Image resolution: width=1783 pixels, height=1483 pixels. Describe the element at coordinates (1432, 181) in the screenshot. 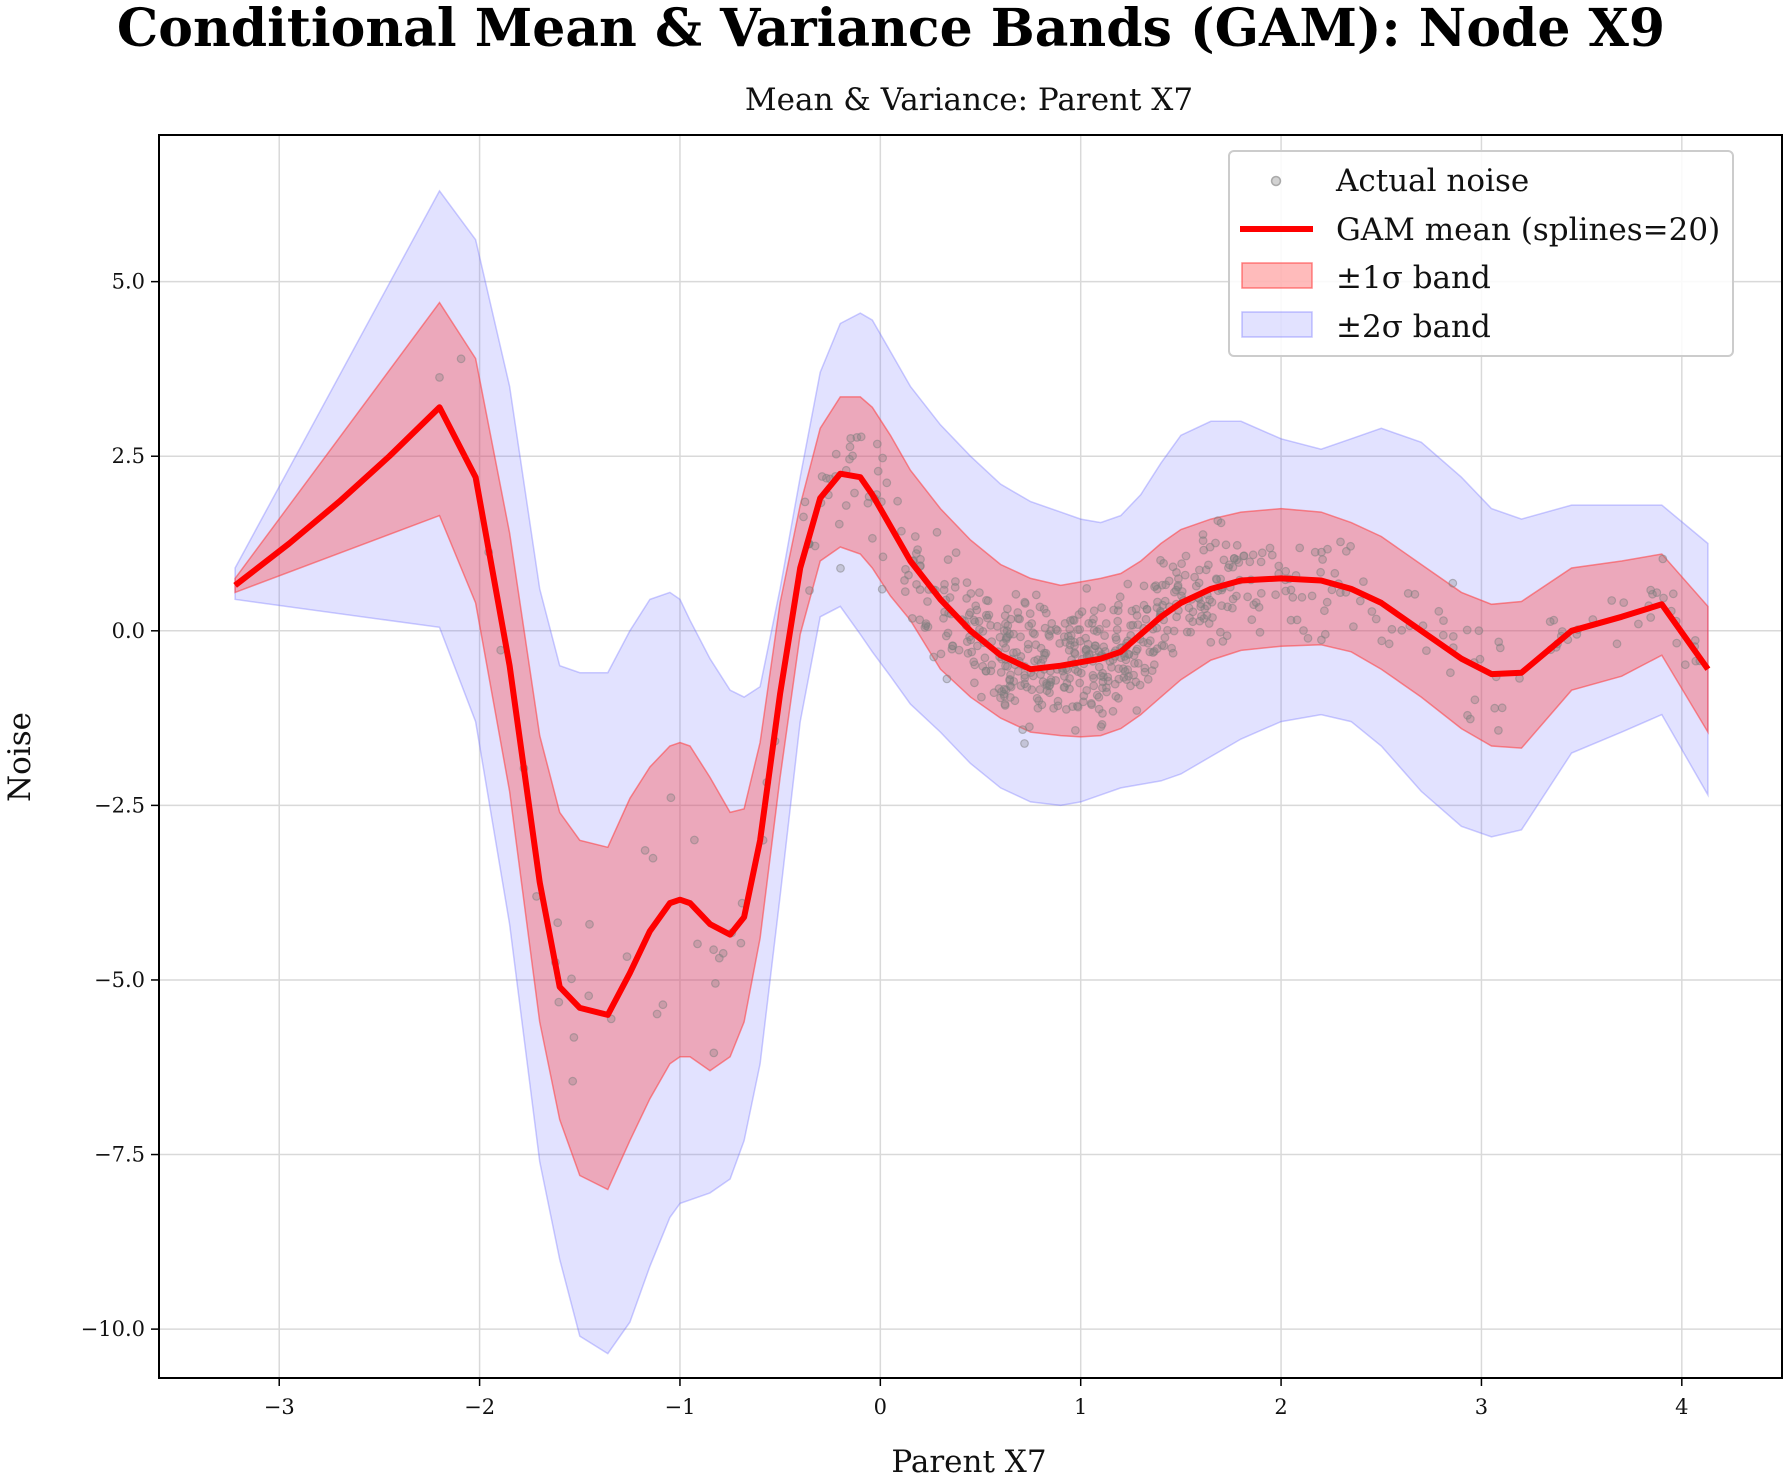

I see `legend-label-actual-noise: Actual noise` at that location.